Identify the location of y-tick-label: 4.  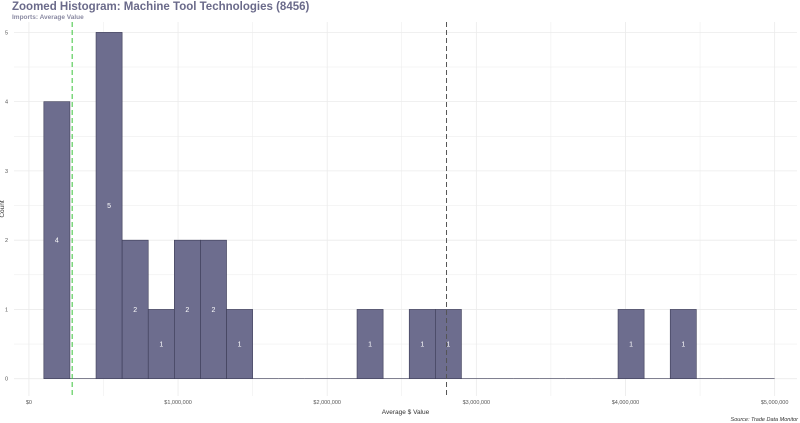
(6, 103).